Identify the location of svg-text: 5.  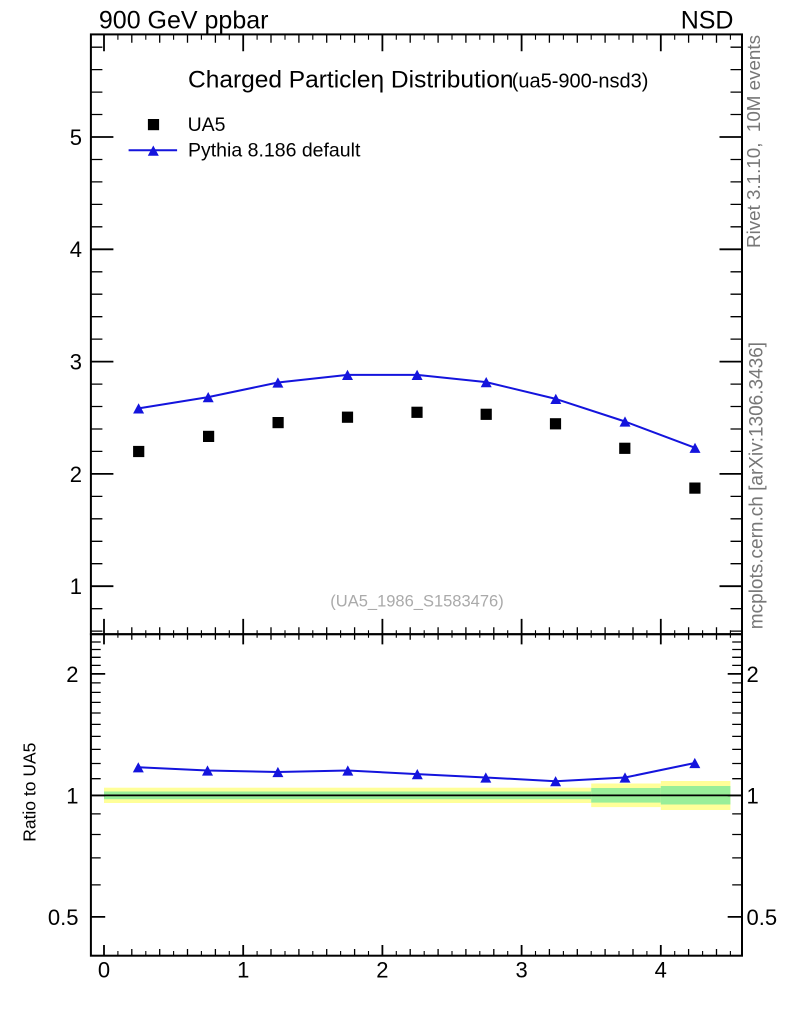
(76, 137).